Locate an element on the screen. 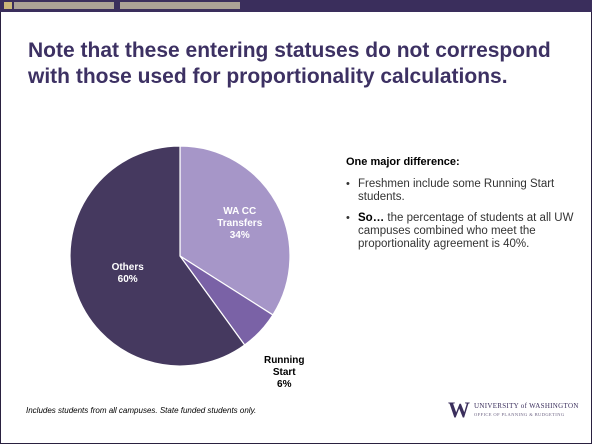 This screenshot has width=592, height=444. pie-category-label: Start is located at coordinates (284, 372).